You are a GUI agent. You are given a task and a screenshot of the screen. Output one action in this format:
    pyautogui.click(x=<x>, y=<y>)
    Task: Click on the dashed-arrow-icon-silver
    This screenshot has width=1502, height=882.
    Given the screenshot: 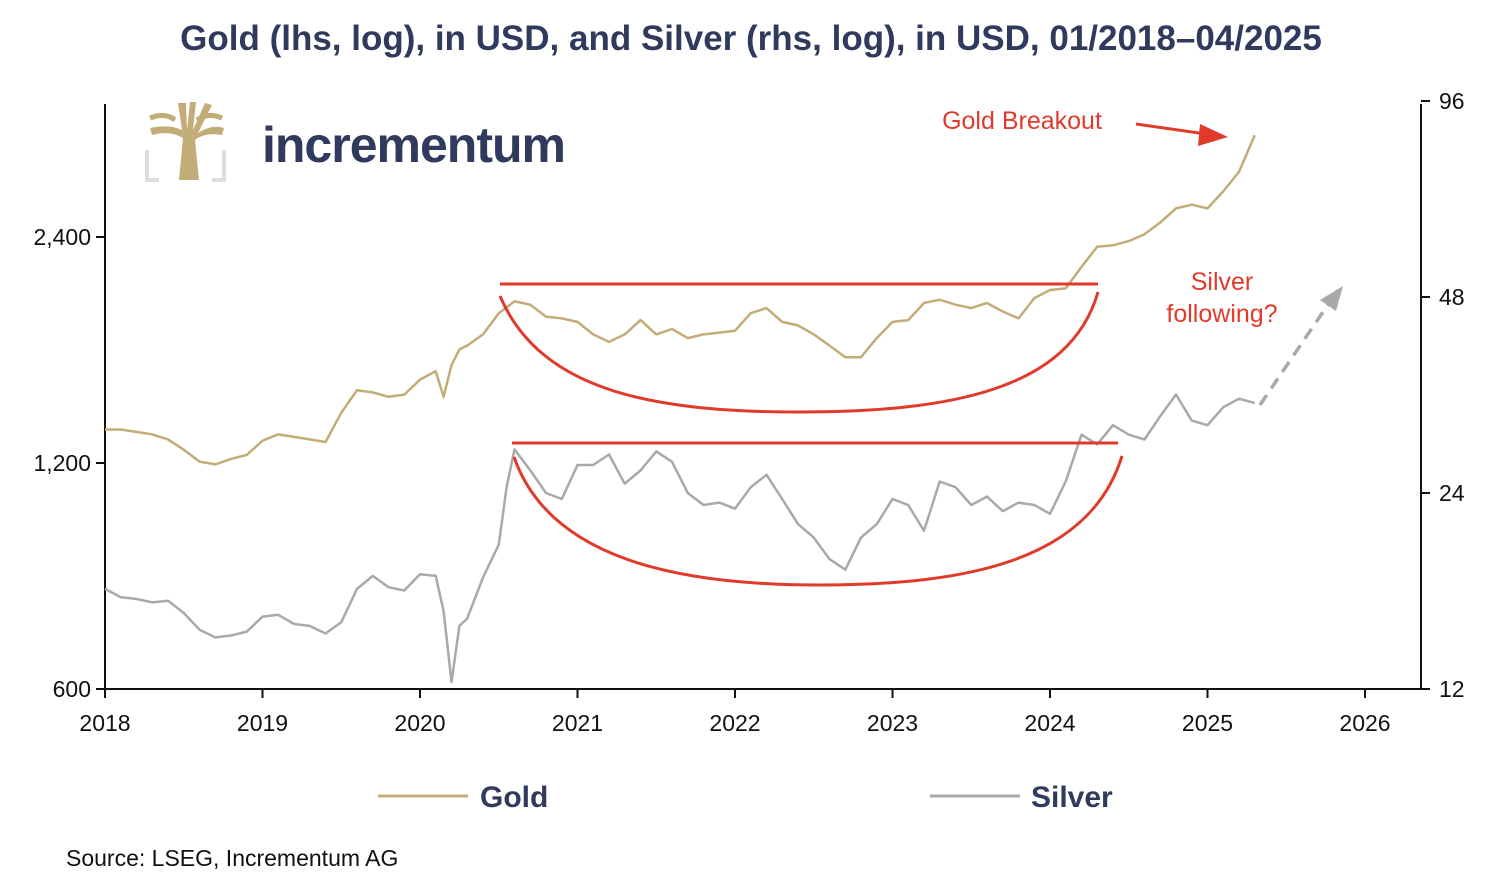 What is the action you would take?
    pyautogui.click(x=1300, y=346)
    